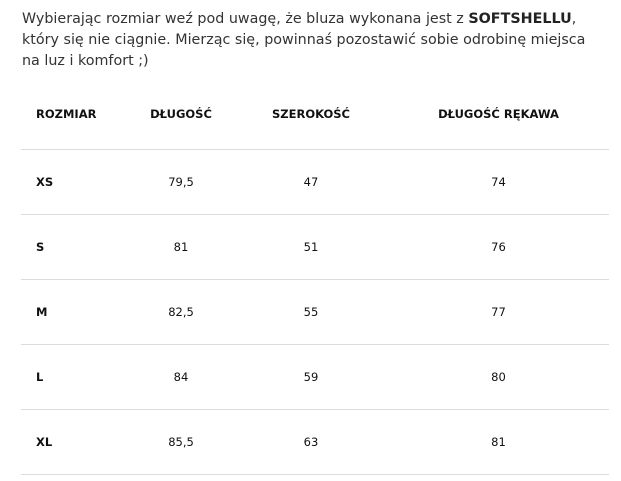 The image size is (621, 481). I want to click on table-row: XL 85,5 63 81, so click(315, 442).